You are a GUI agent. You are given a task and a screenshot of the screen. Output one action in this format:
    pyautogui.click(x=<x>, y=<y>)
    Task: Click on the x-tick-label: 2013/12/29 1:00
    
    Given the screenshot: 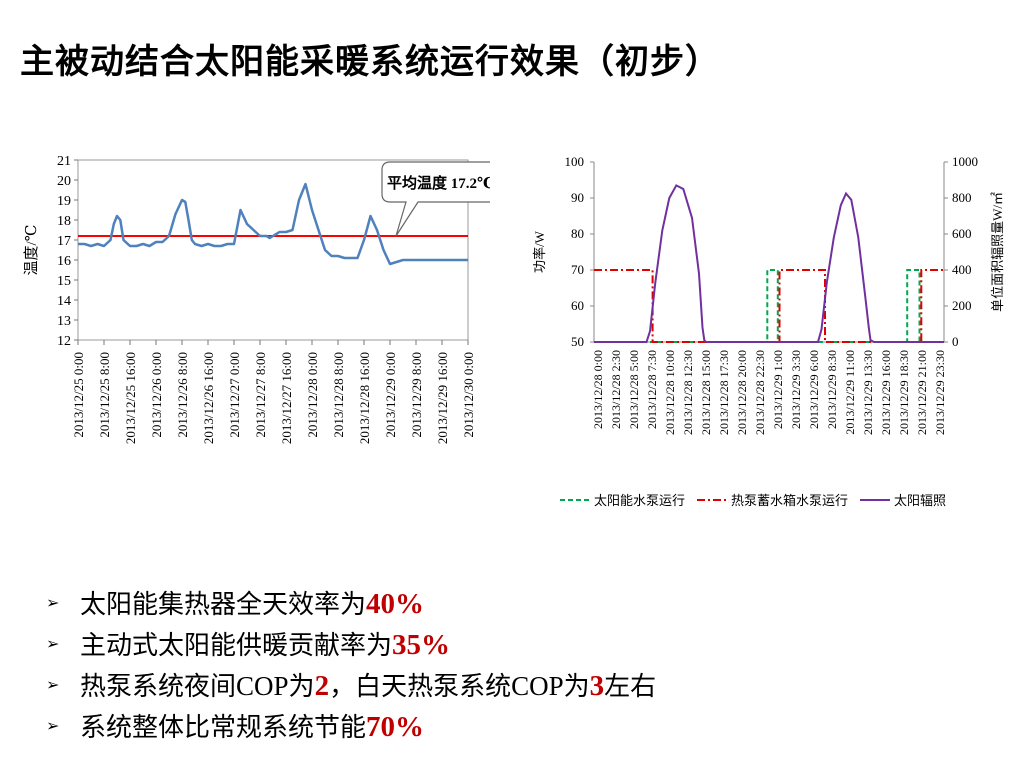 What is the action you would take?
    pyautogui.click(x=778, y=389)
    